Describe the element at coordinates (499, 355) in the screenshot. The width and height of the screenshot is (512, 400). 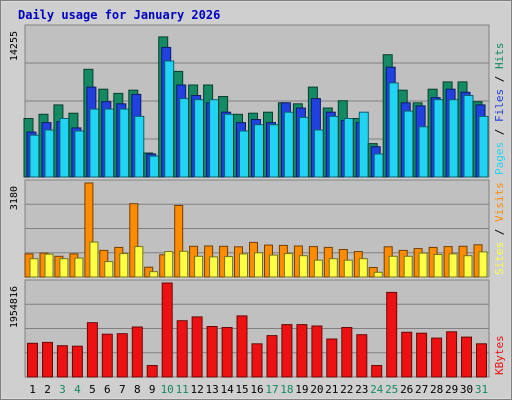
I see `legend-kbytes: KBytes` at that location.